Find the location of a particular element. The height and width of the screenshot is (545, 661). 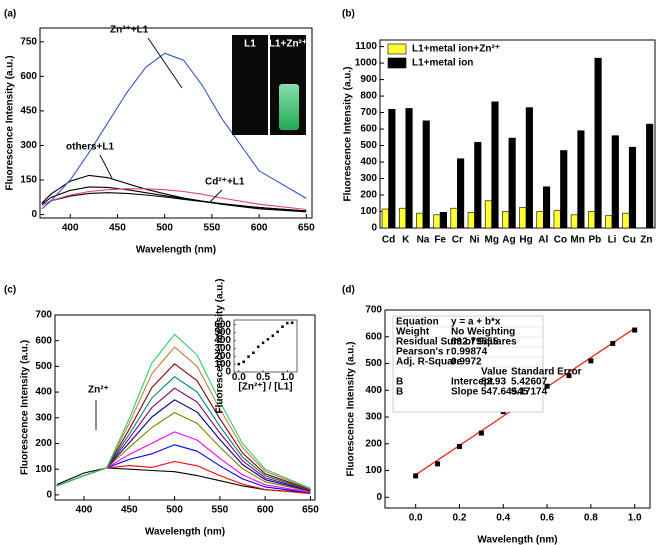

x-tick-label: Al is located at coordinates (543, 240).